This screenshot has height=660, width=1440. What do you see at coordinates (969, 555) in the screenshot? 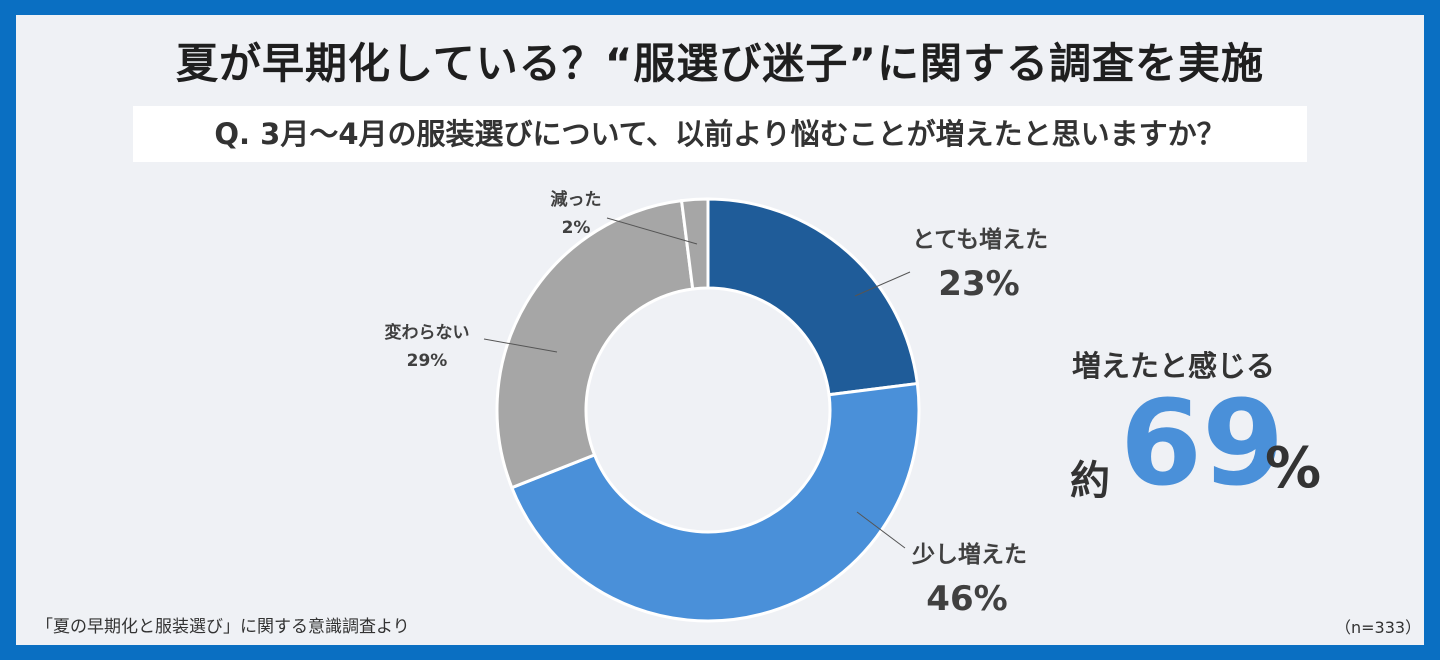
I see `label-slightly-increased-name: 少し増えた` at bounding box center [969, 555].